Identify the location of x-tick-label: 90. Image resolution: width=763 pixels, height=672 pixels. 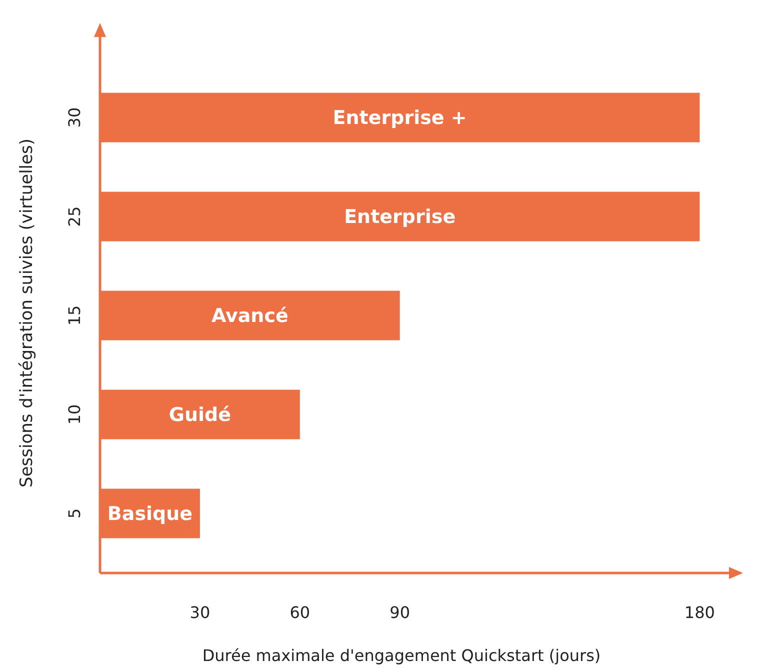
(400, 612).